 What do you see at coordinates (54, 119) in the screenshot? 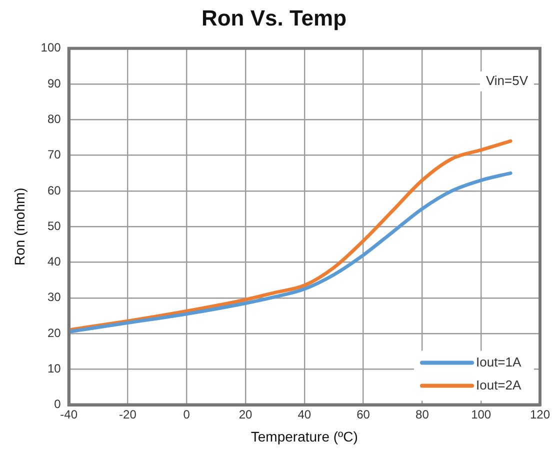
I see `y-tick-label: 80` at bounding box center [54, 119].